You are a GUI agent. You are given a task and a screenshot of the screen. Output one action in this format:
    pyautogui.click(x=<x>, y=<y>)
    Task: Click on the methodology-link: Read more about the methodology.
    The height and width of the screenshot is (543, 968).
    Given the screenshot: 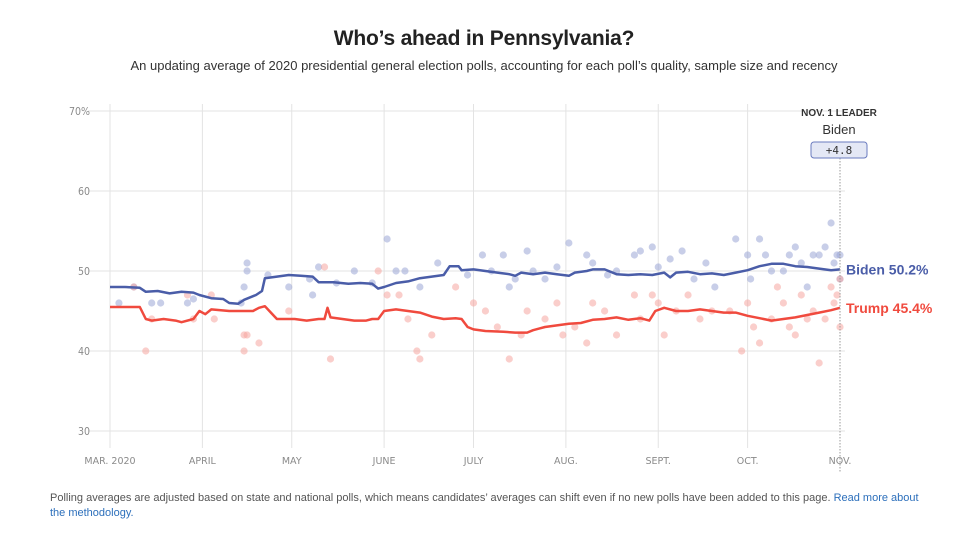 What is the action you would take?
    pyautogui.click(x=484, y=505)
    